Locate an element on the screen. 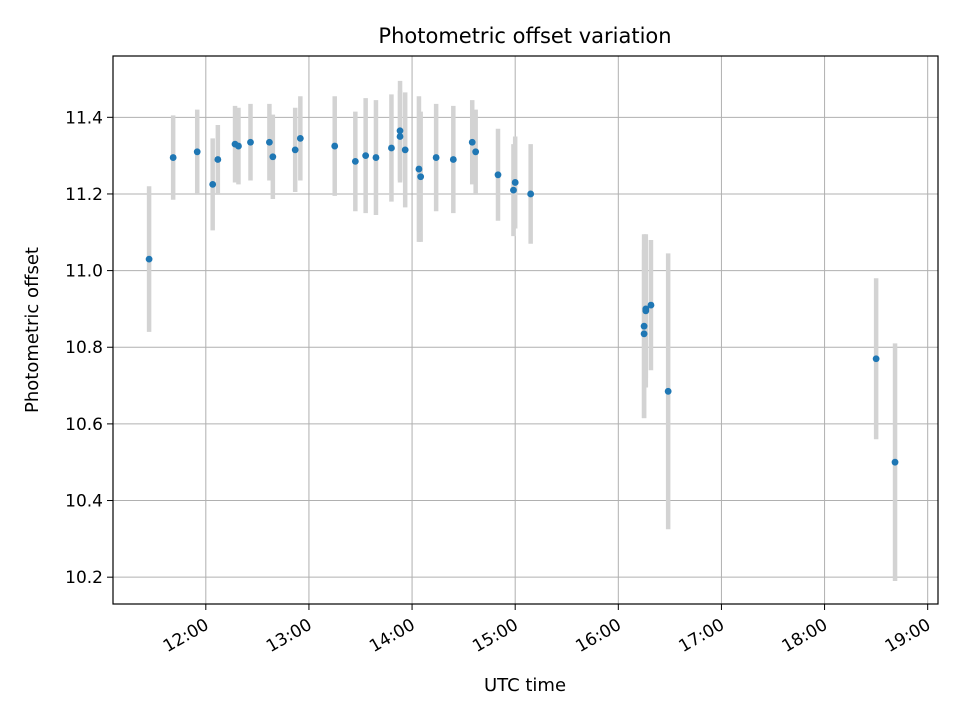 The width and height of the screenshot is (960, 720). y-tick-label: 11.2 is located at coordinates (84, 195).